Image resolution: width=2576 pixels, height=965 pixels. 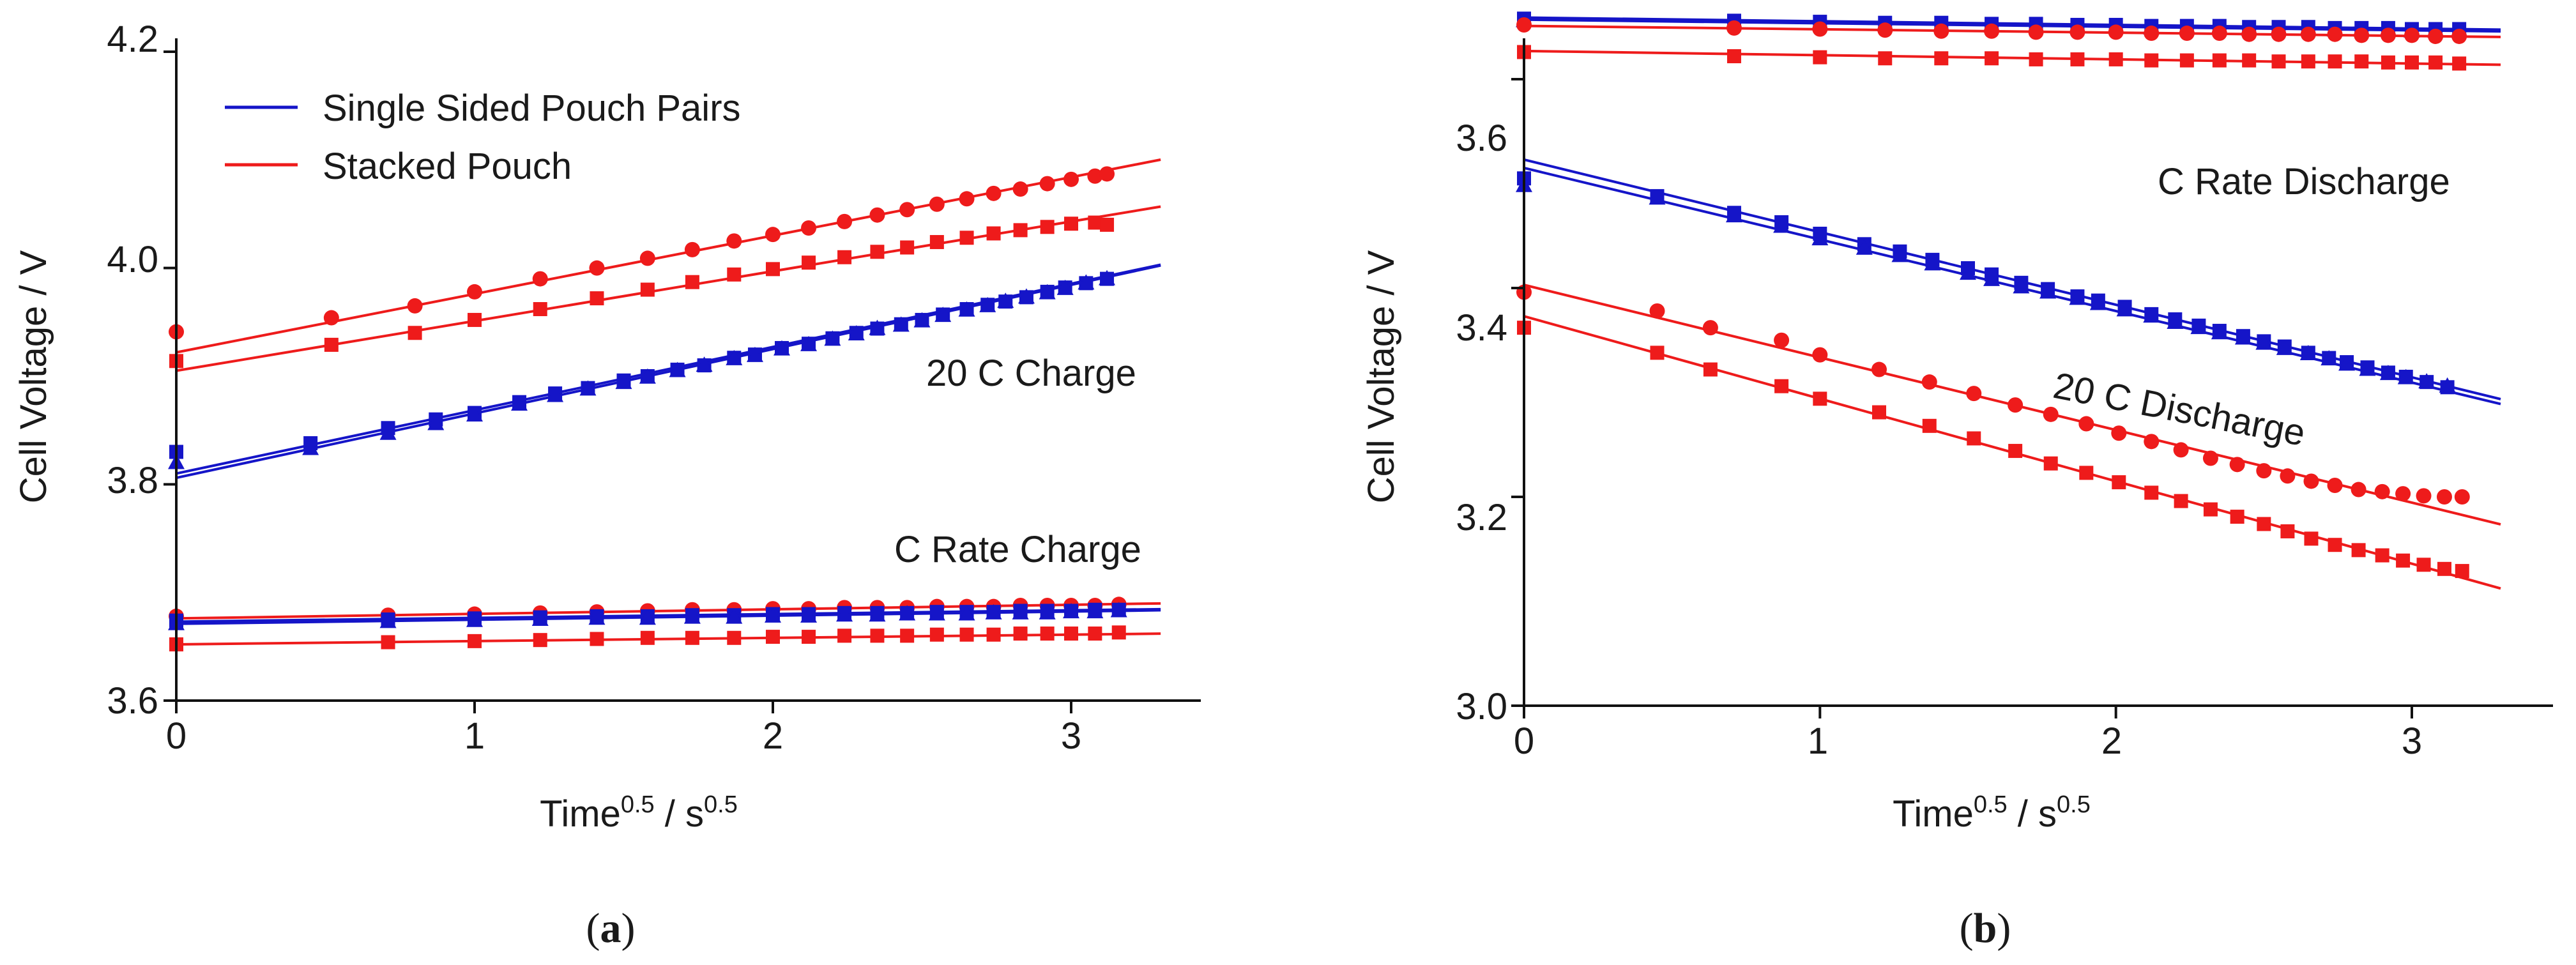 I want to click on panel-b-xtick-label: 3, so click(x=2412, y=741).